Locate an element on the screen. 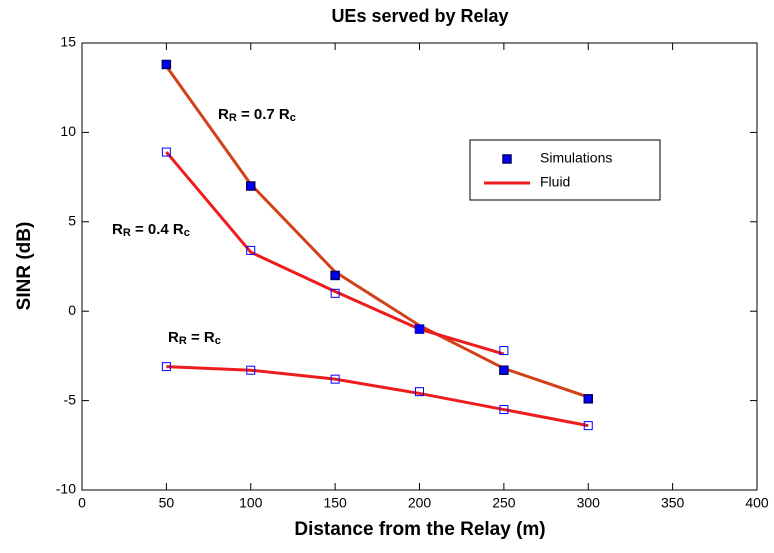 This screenshot has height=553, width=774. y-tick-label: -10 is located at coordinates (66, 489).